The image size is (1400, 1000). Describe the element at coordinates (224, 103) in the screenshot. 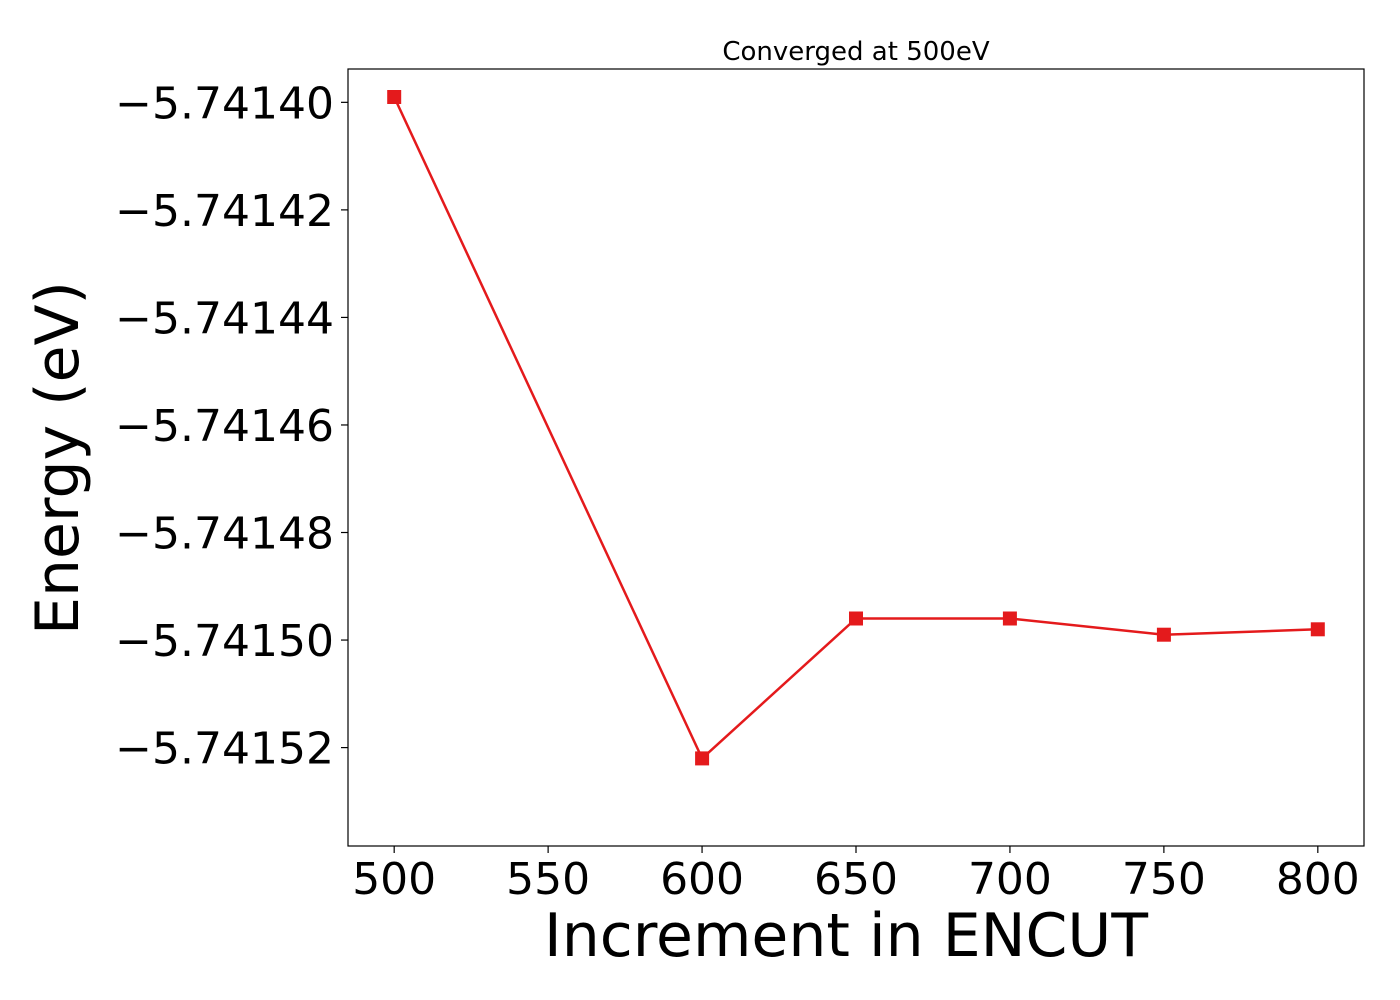

I see `y-tick-label: −5.74140` at that location.